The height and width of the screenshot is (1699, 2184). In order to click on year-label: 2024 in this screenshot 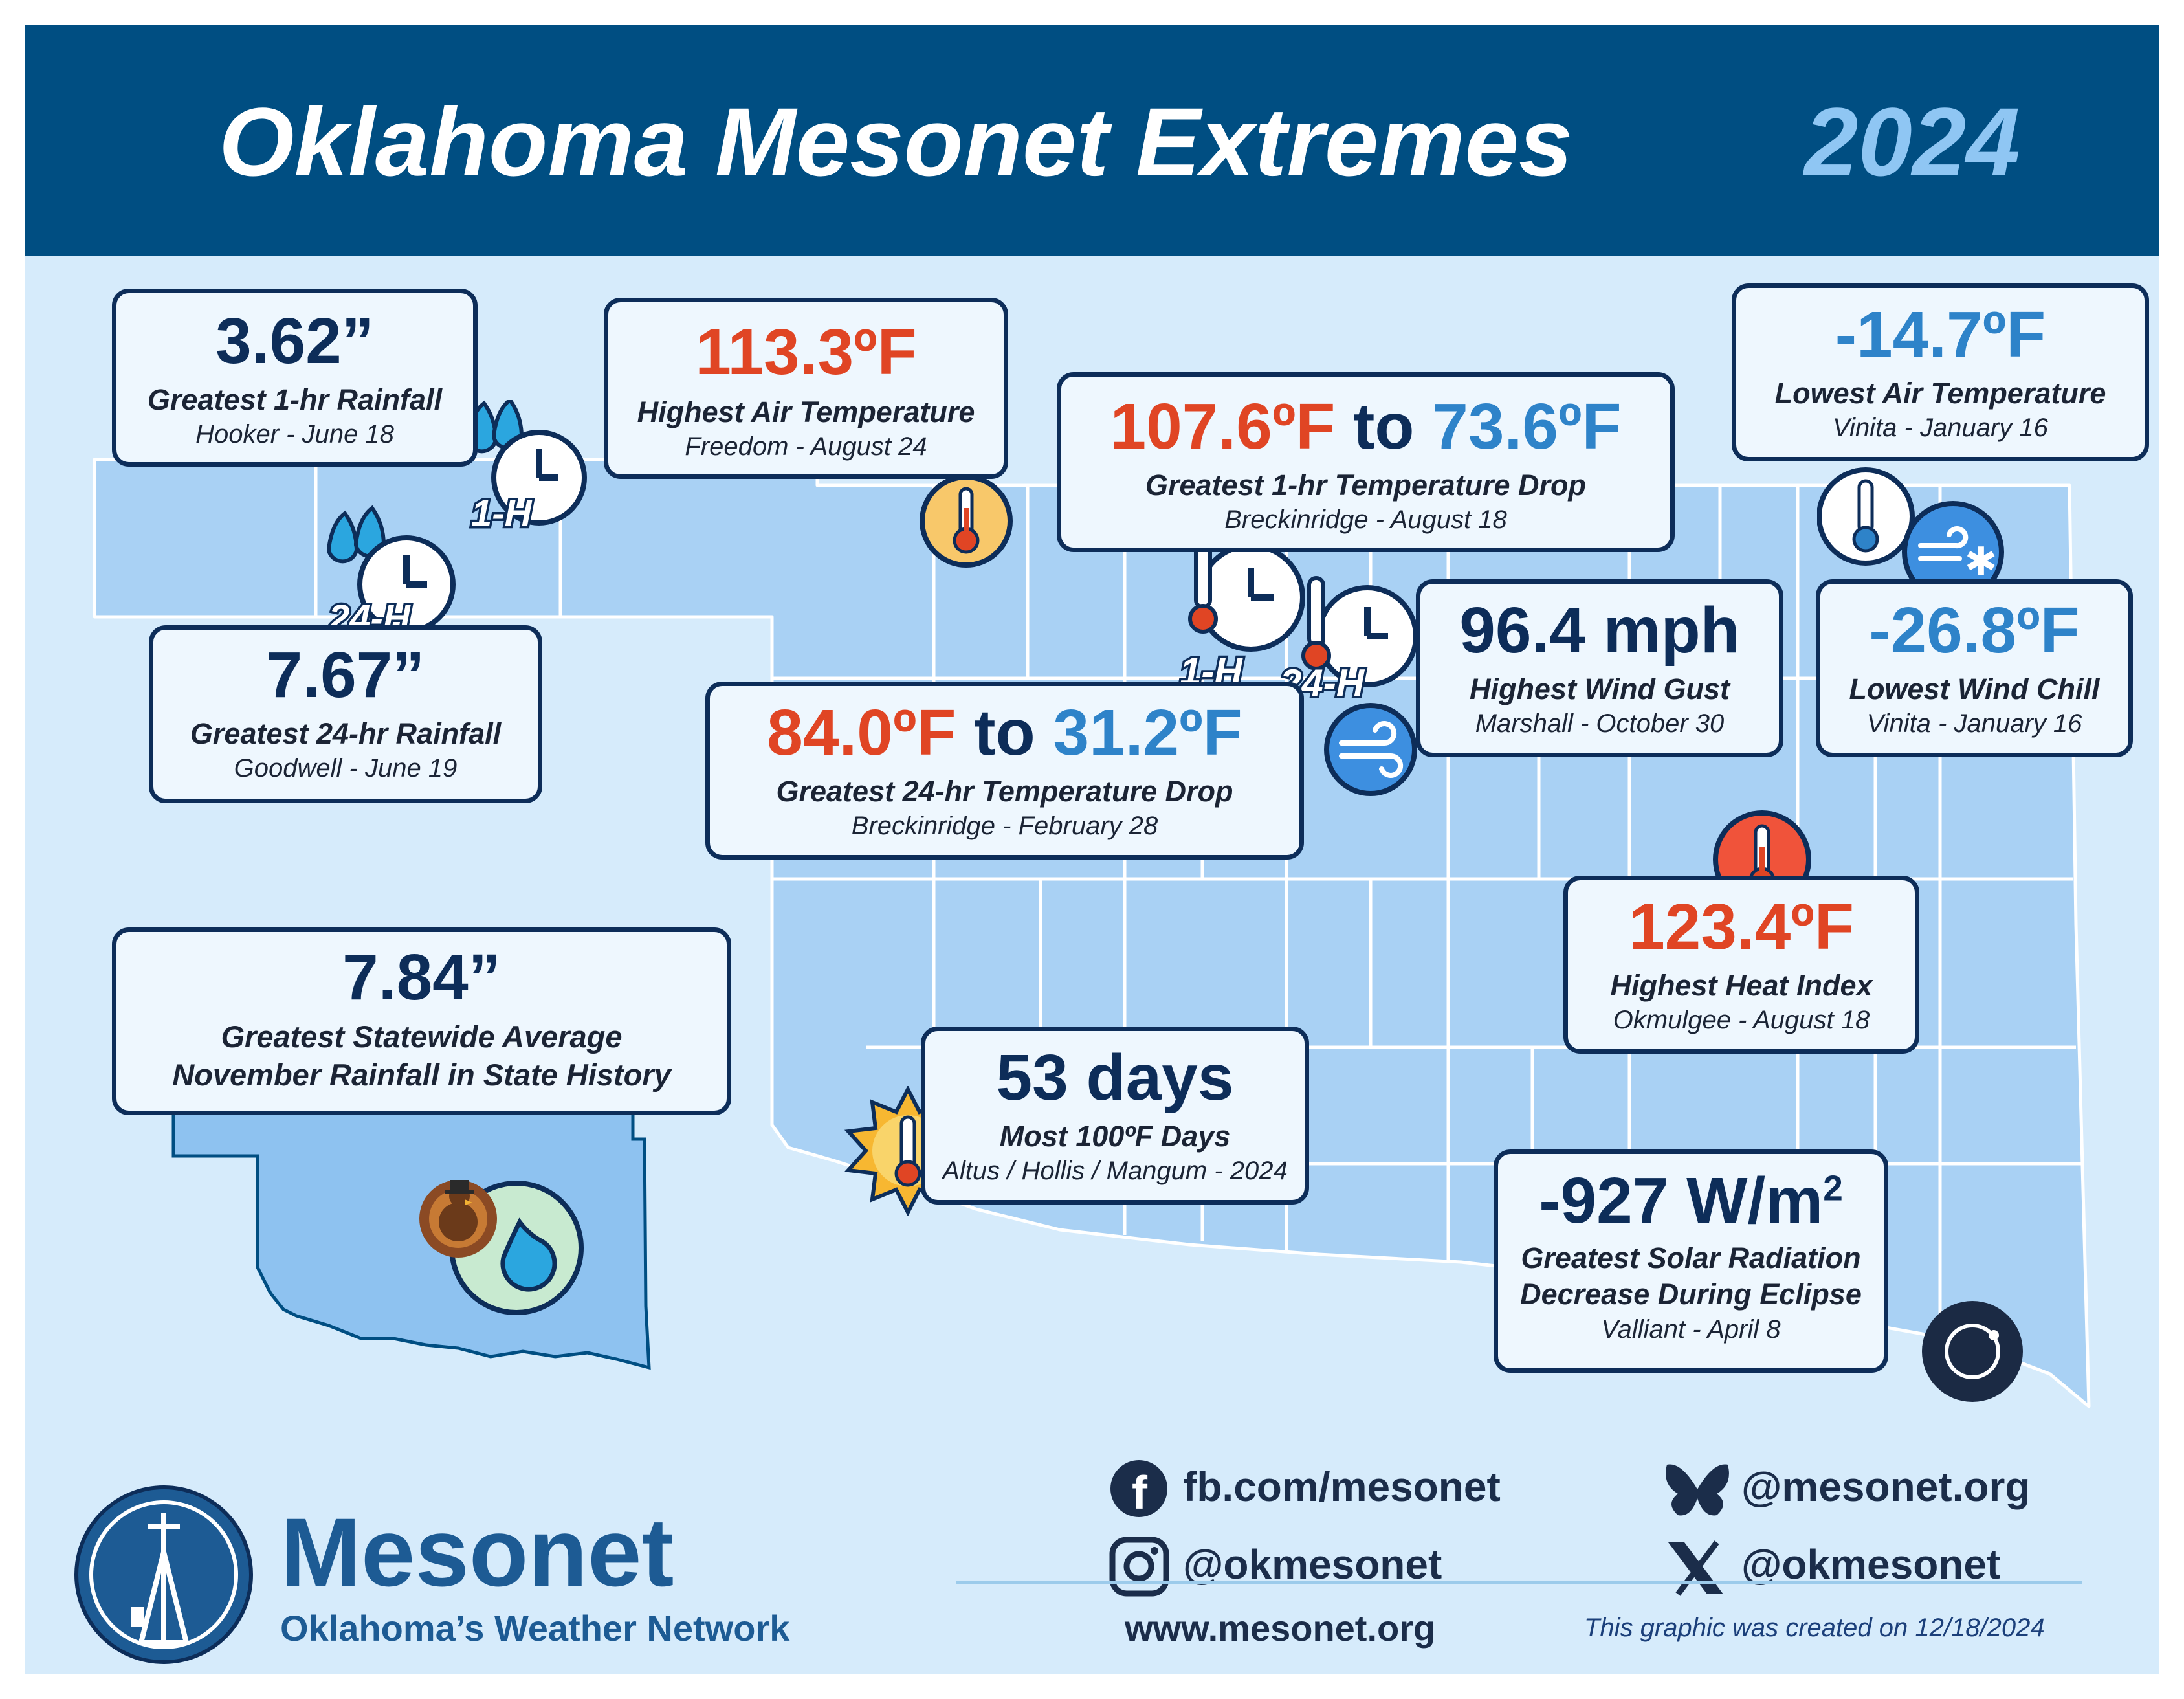, I will do `click(1912, 141)`.